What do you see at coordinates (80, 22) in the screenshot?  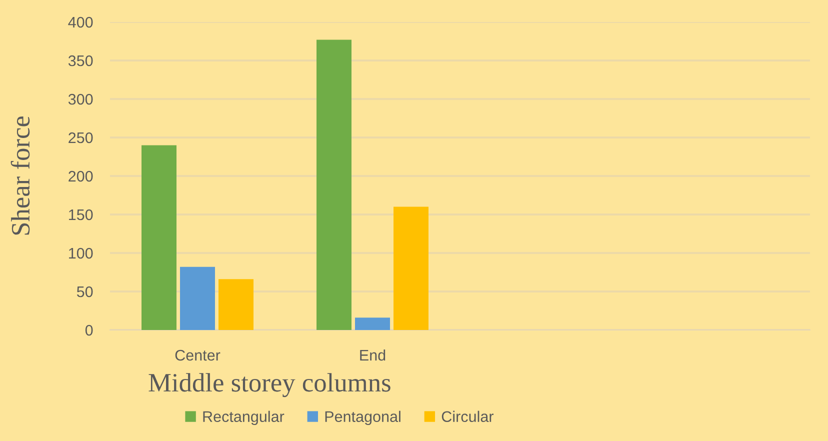 I see `y-tick-label: 400` at bounding box center [80, 22].